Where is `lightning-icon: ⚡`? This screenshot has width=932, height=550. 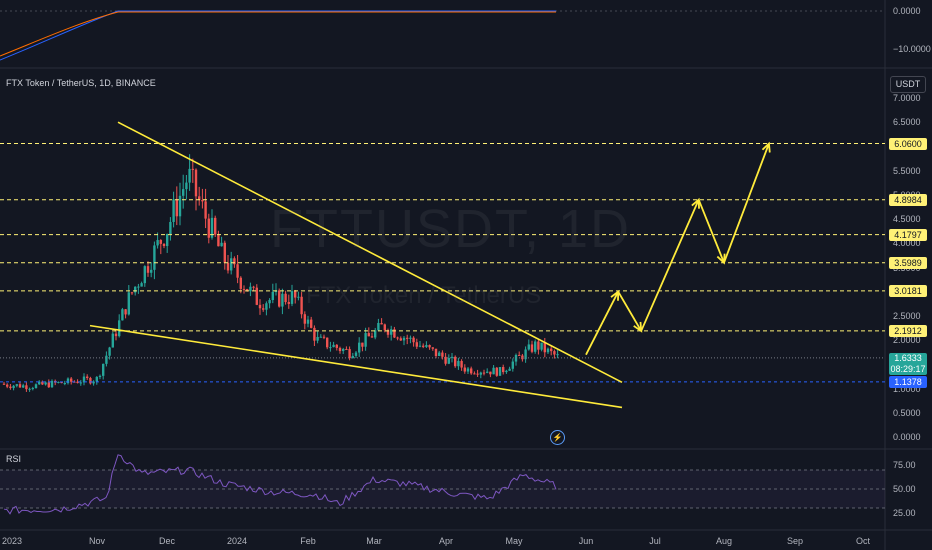 lightning-icon: ⚡ is located at coordinates (557, 437).